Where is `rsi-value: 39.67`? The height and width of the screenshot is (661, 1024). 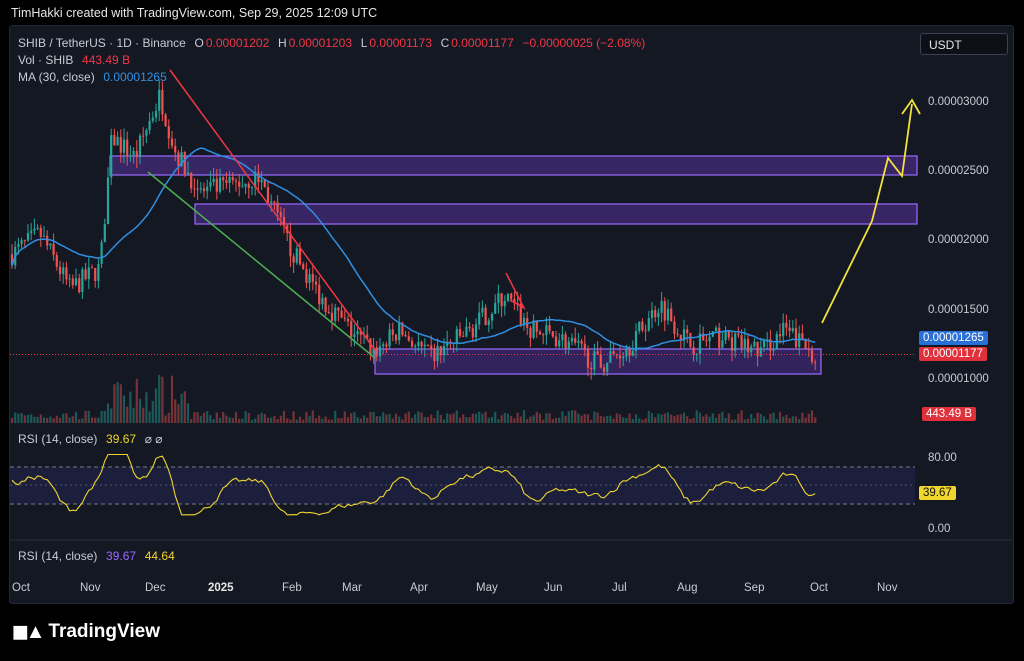 rsi-value: 39.67 is located at coordinates (121, 439).